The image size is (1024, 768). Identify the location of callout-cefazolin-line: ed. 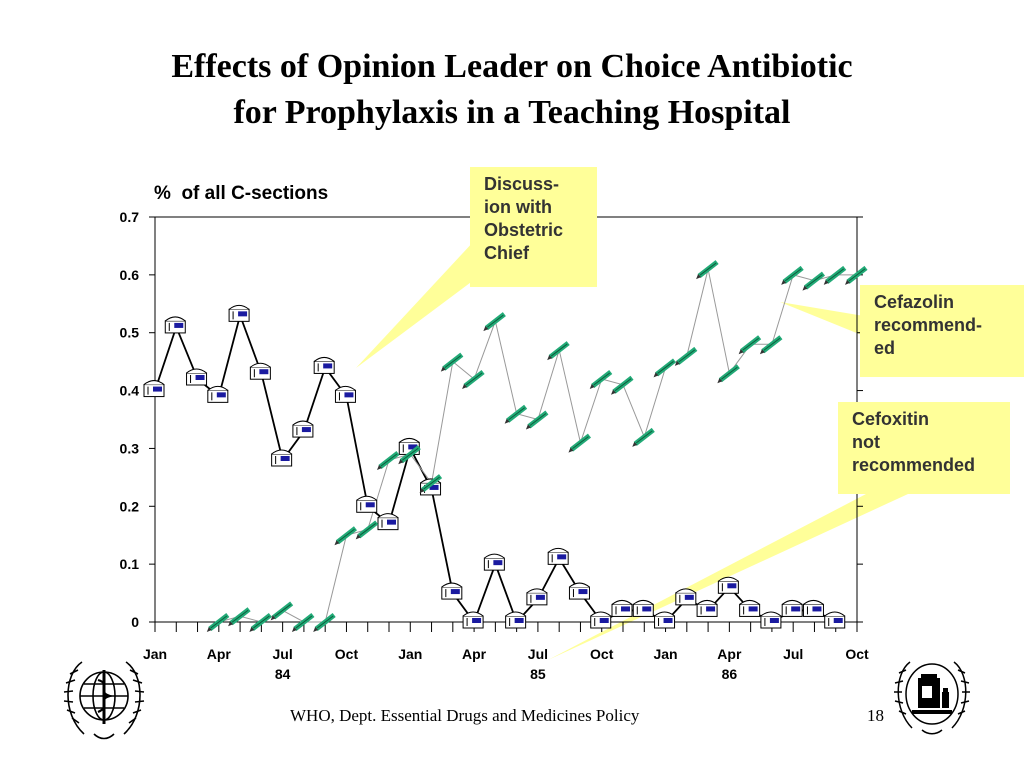
(885, 348).